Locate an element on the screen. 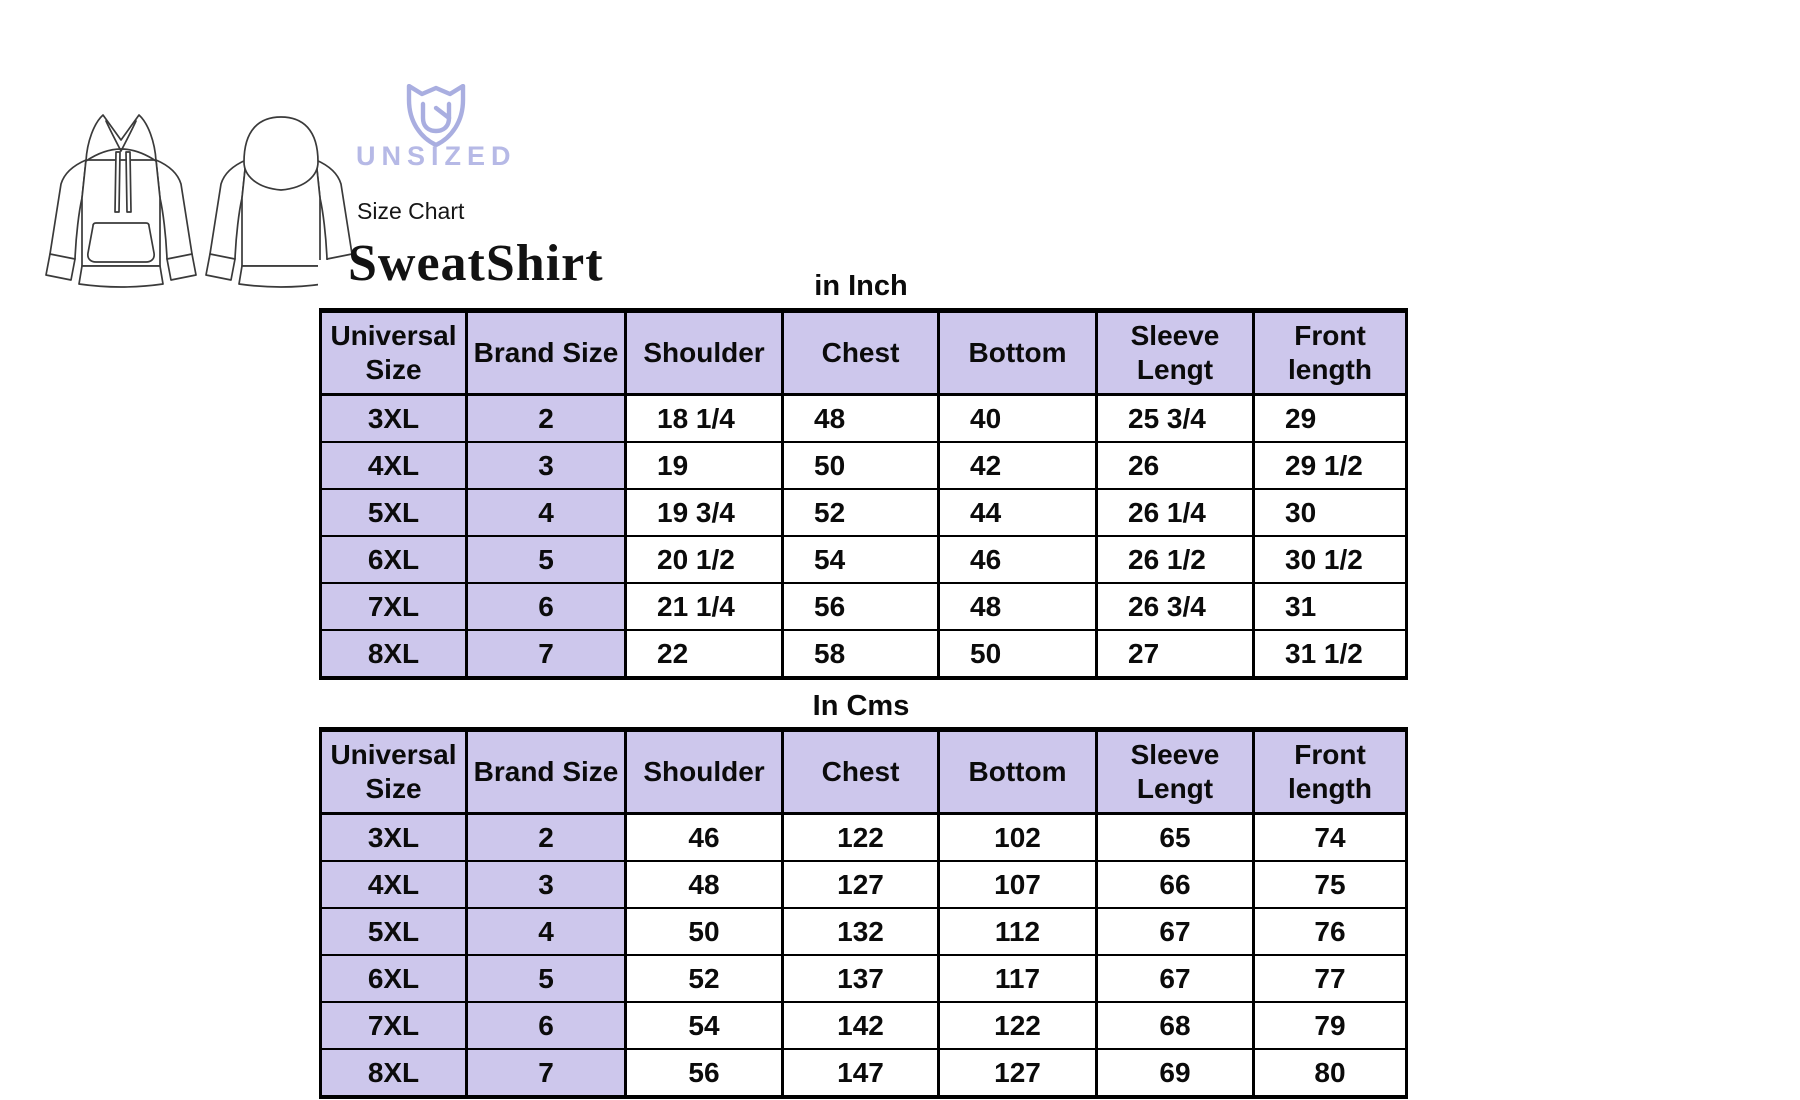  size-cell: 26 1/2 is located at coordinates (1175, 559).